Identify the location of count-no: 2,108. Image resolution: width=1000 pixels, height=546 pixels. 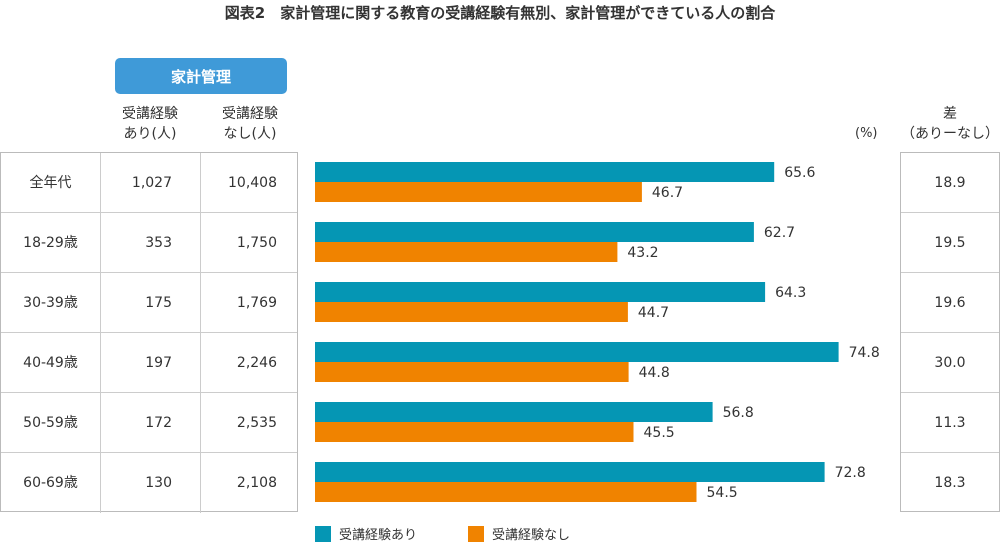
(256, 483).